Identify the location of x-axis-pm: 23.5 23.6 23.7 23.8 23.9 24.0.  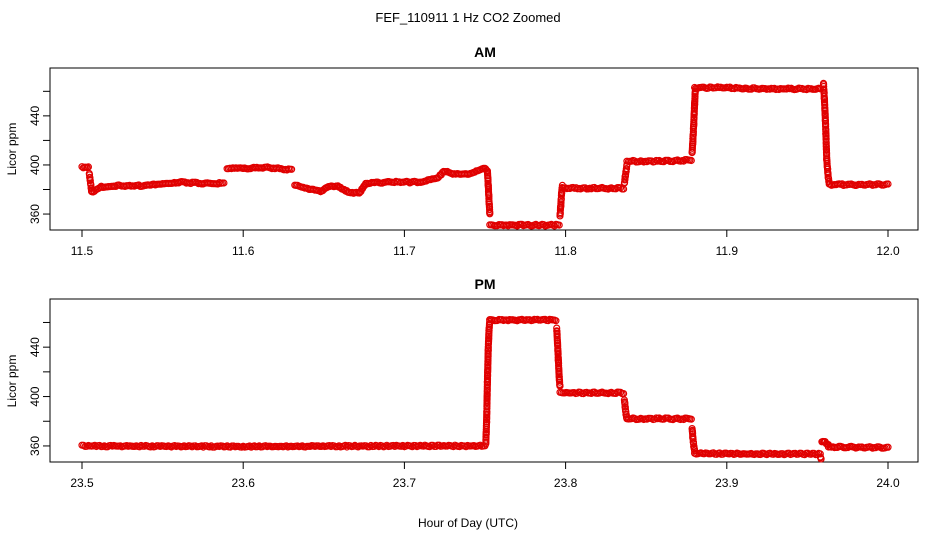
(485, 476).